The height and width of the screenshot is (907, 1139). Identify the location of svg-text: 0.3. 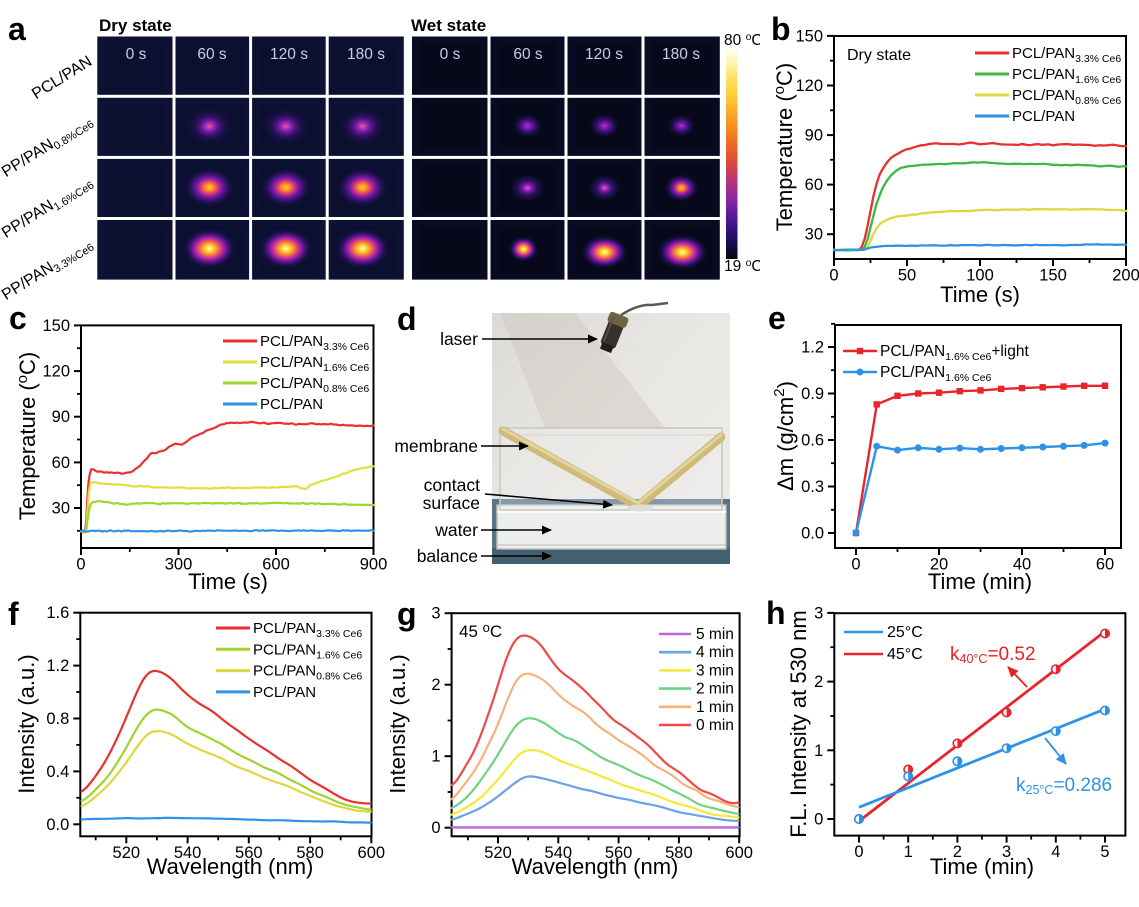
(812, 487).